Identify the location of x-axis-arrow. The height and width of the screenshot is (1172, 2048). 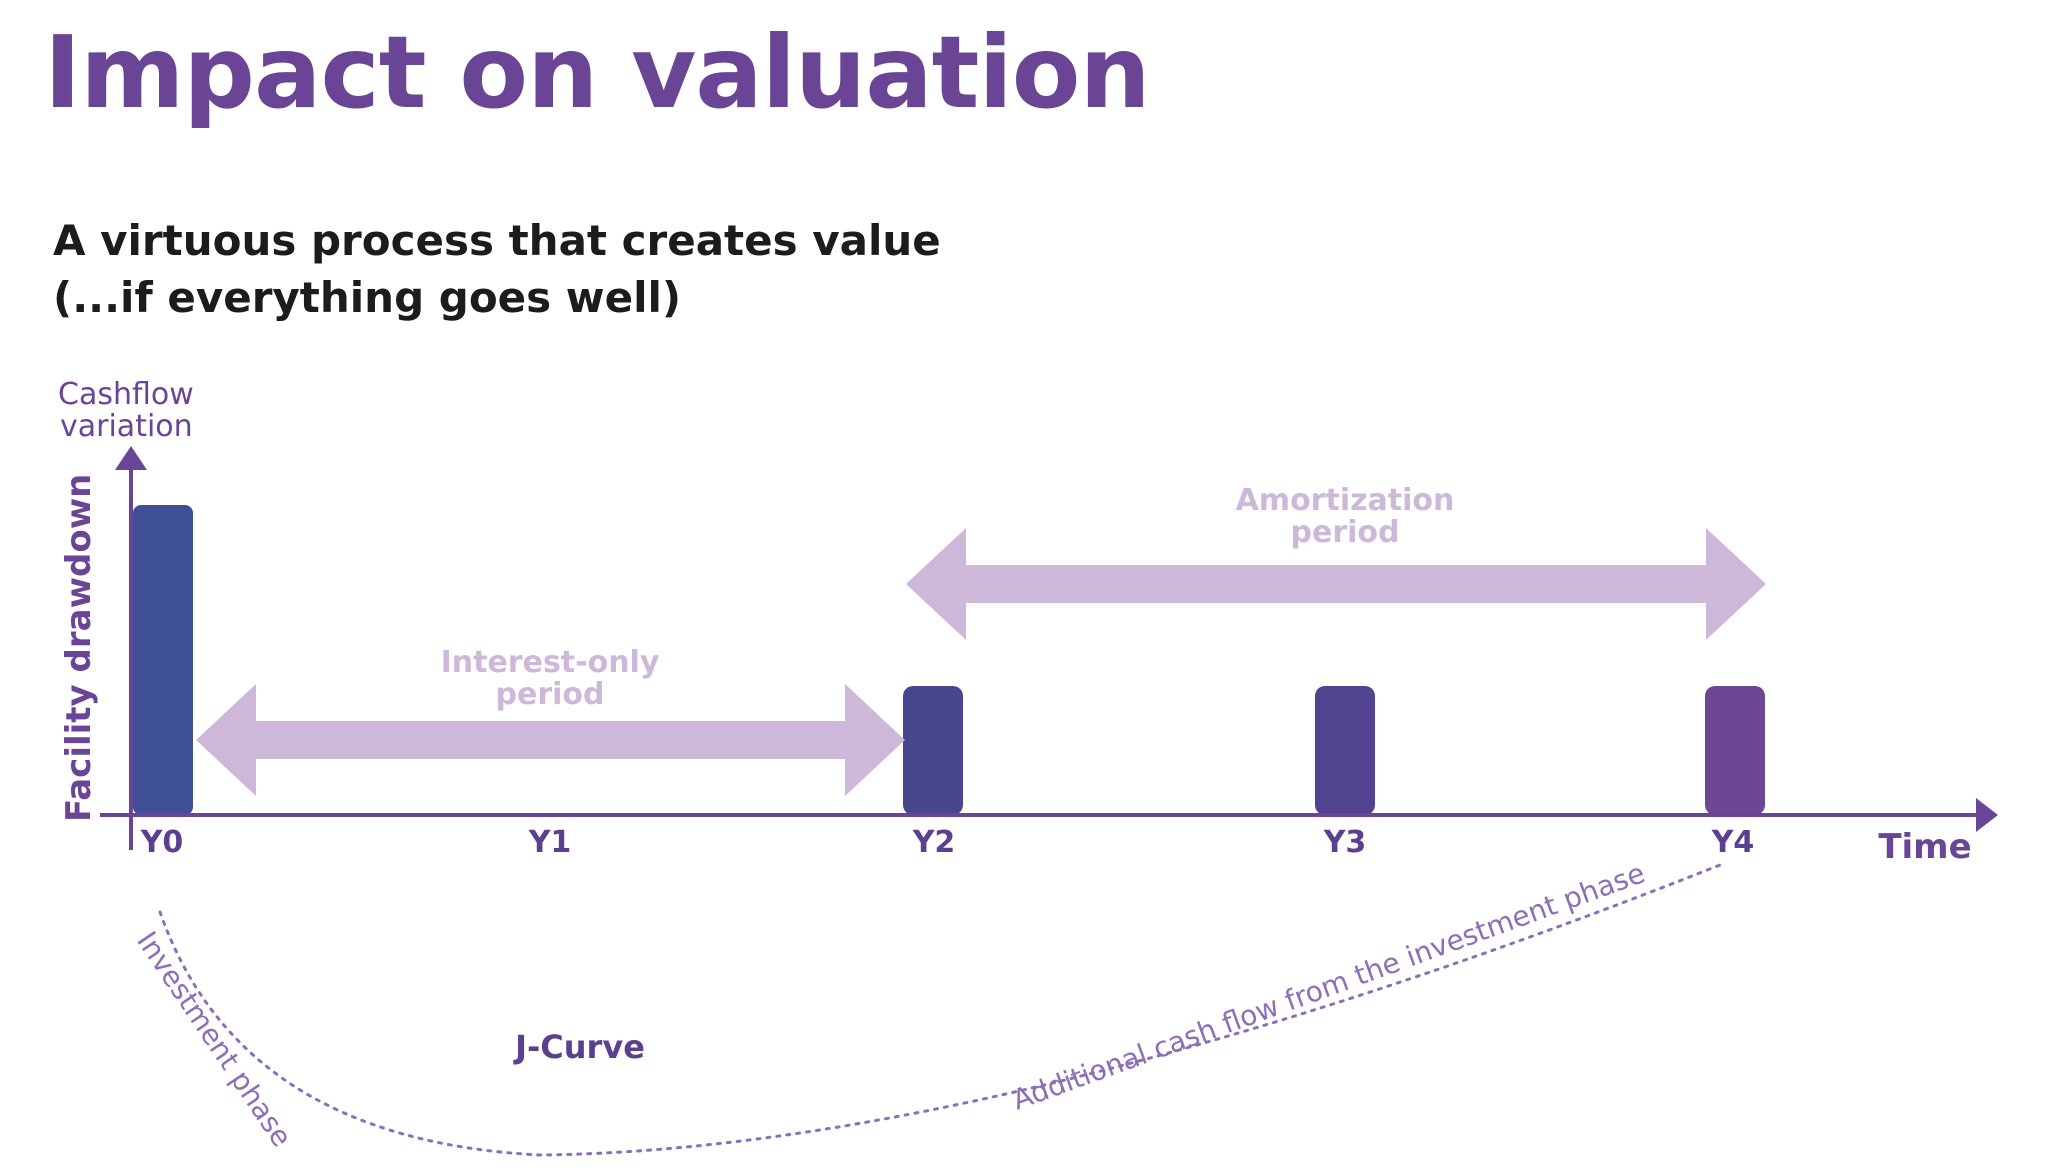
(1987, 815).